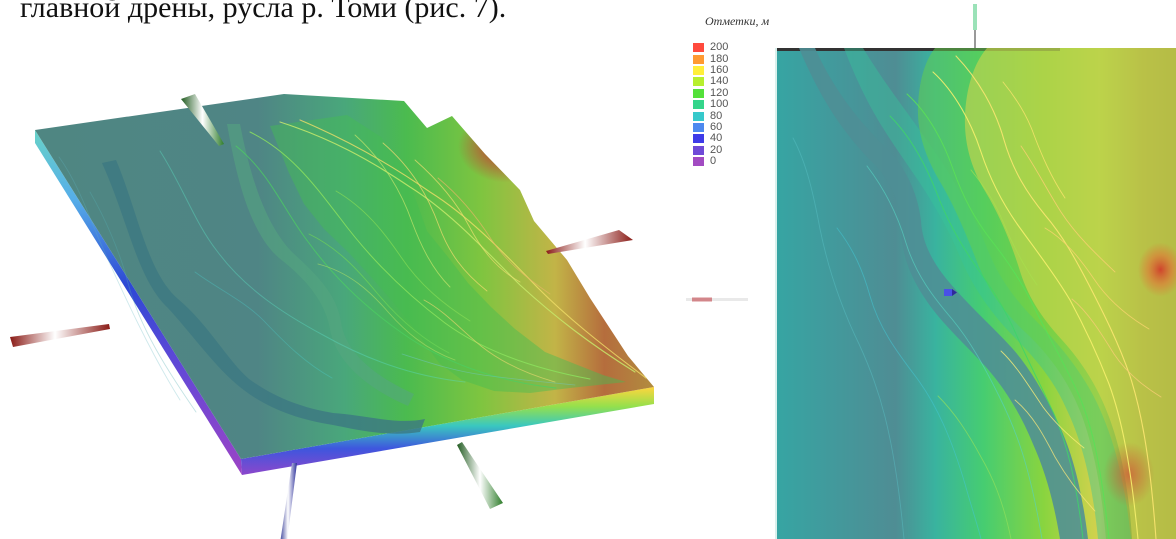 The height and width of the screenshot is (539, 1176). What do you see at coordinates (737, 21) in the screenshot?
I see `legend-title: Отметки, м` at bounding box center [737, 21].